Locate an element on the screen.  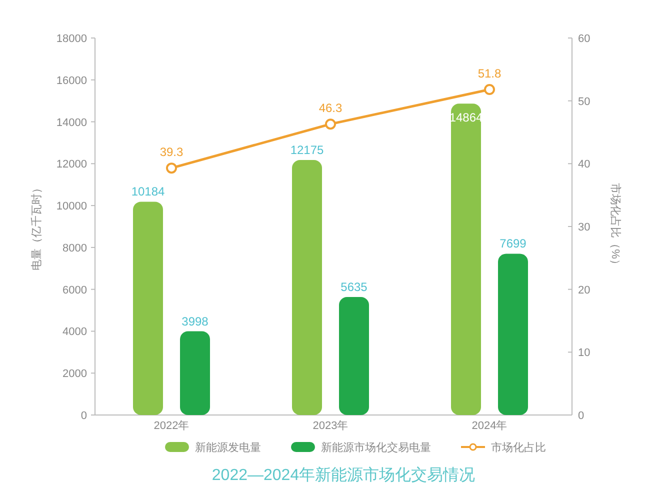
y2-tick-label: 60 is located at coordinates (584, 39).